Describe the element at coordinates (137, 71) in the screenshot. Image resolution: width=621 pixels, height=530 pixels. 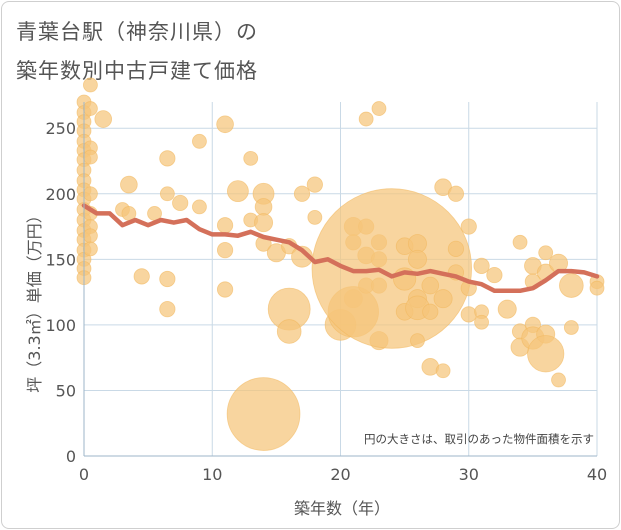
I see `chart-title-line2: 築年数別中古戸建て価格` at that location.